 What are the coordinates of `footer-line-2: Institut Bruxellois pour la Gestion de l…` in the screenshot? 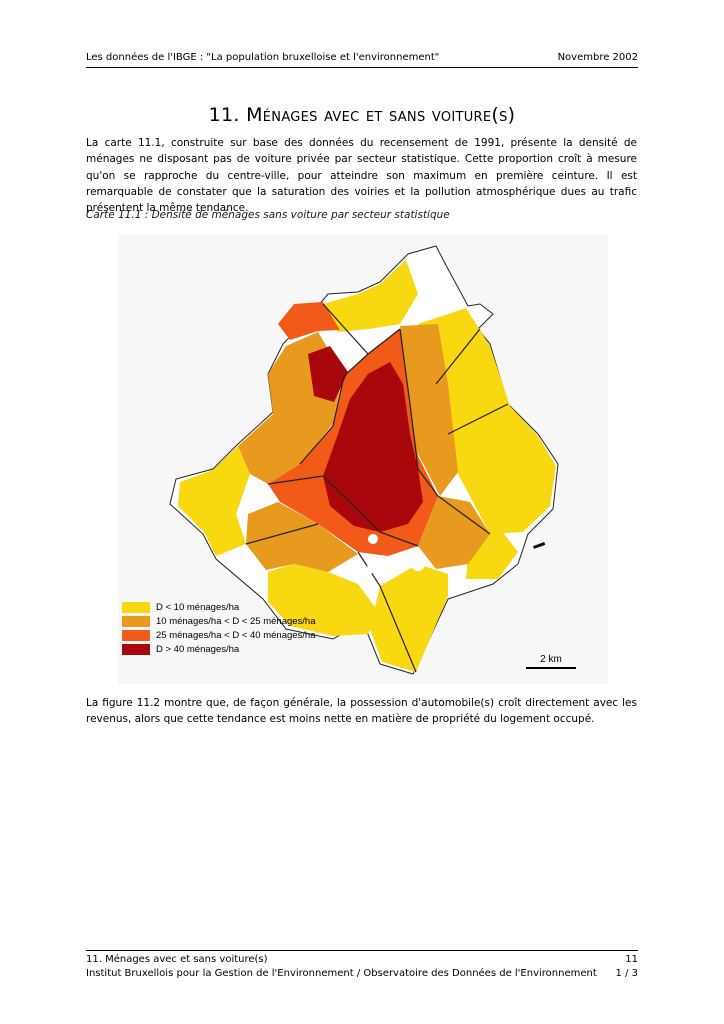 It's located at (362, 973).